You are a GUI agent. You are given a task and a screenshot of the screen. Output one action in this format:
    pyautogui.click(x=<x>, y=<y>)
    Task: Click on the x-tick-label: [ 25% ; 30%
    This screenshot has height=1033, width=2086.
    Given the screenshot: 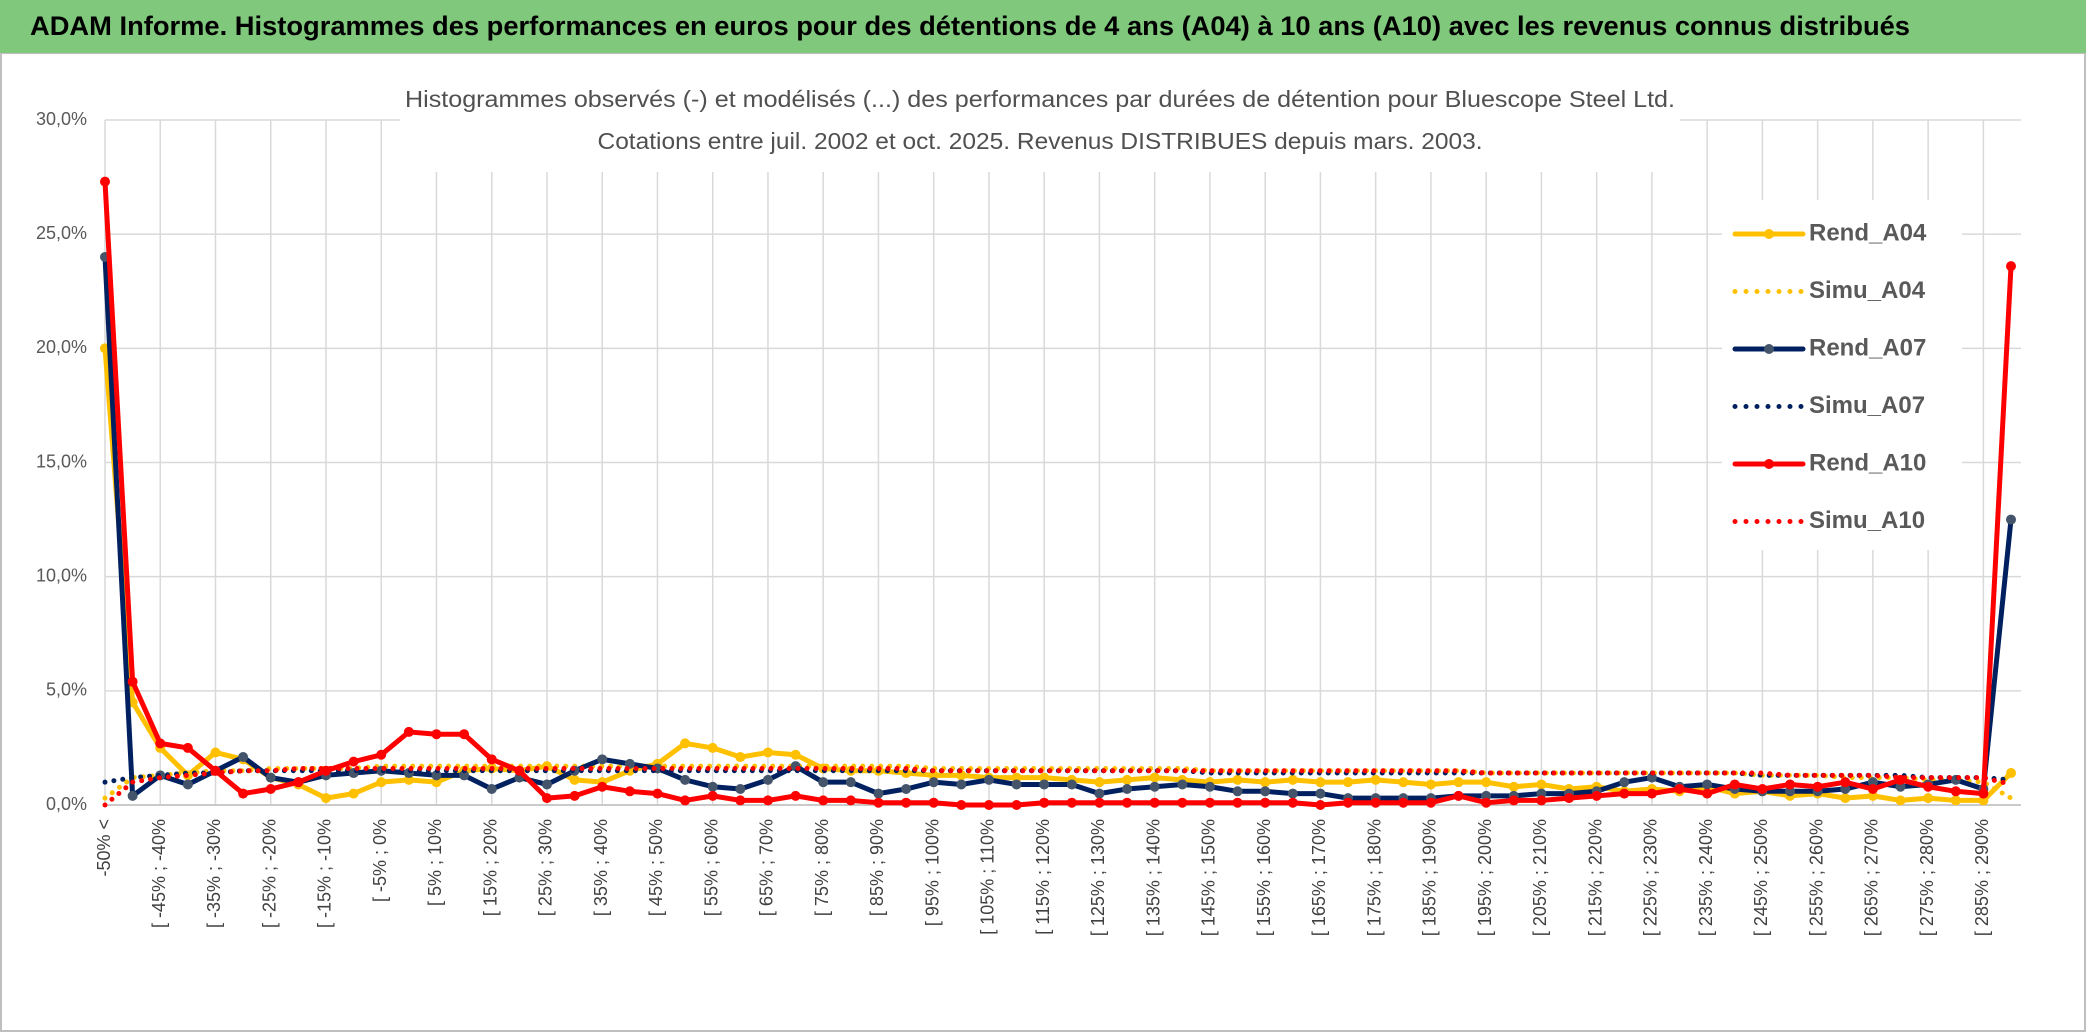 What is the action you would take?
    pyautogui.click(x=546, y=867)
    